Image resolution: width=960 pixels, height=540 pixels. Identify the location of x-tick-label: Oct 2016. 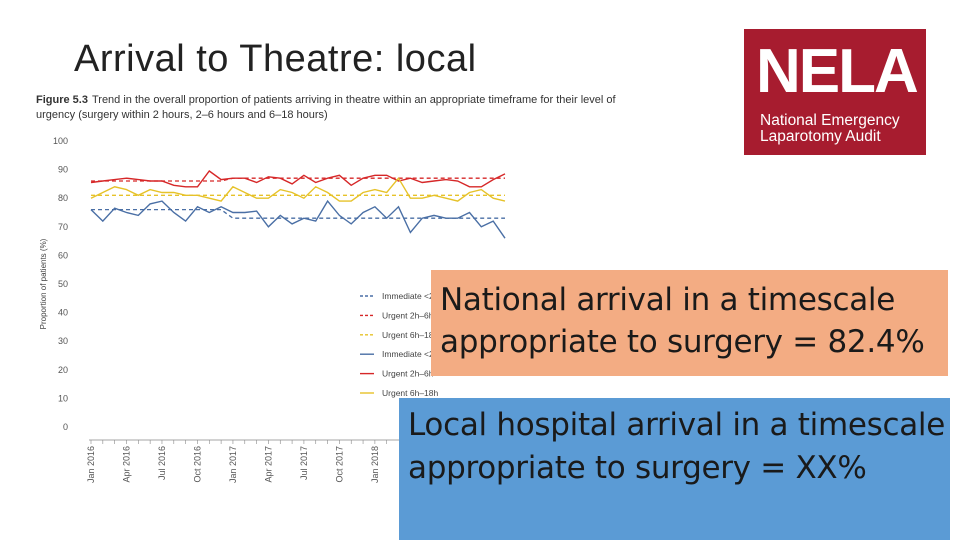
(197, 464).